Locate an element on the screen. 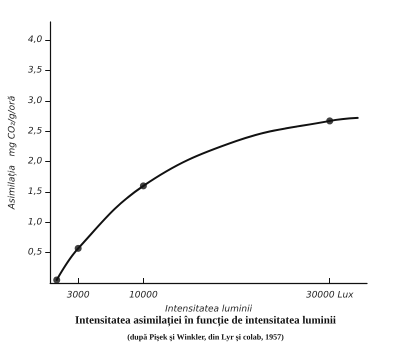  x-tick-label: 30000 Lux is located at coordinates (330, 295).